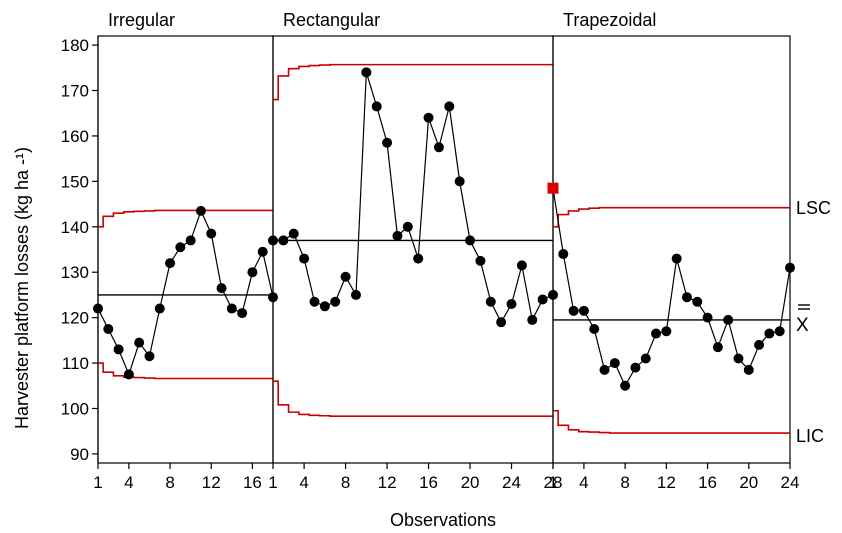 The width and height of the screenshot is (842, 533). What do you see at coordinates (75, 363) in the screenshot?
I see `y-tick-label: 110` at bounding box center [75, 363].